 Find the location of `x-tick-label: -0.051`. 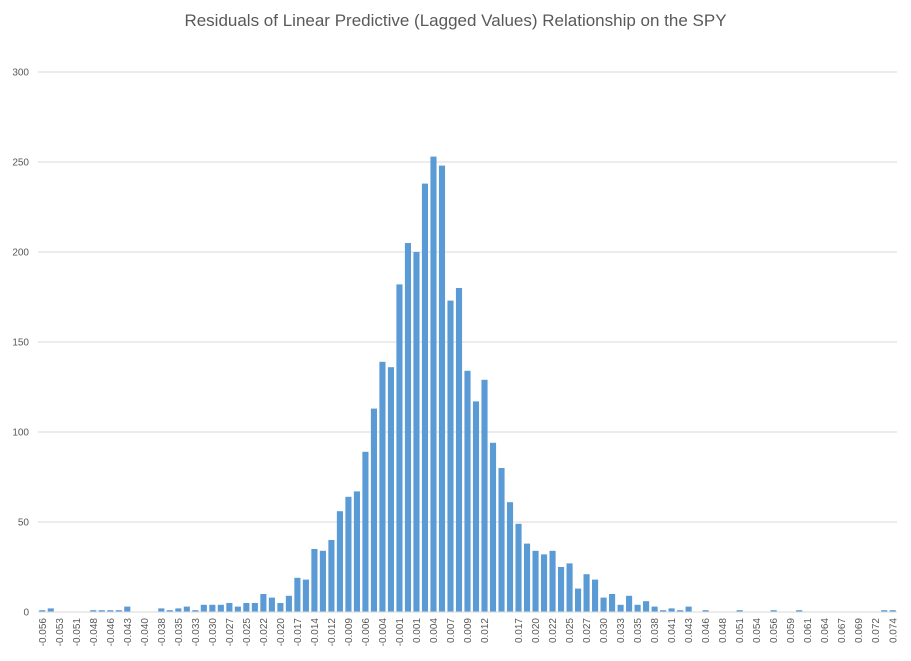

x-tick-label: -0.051 is located at coordinates (77, 632).